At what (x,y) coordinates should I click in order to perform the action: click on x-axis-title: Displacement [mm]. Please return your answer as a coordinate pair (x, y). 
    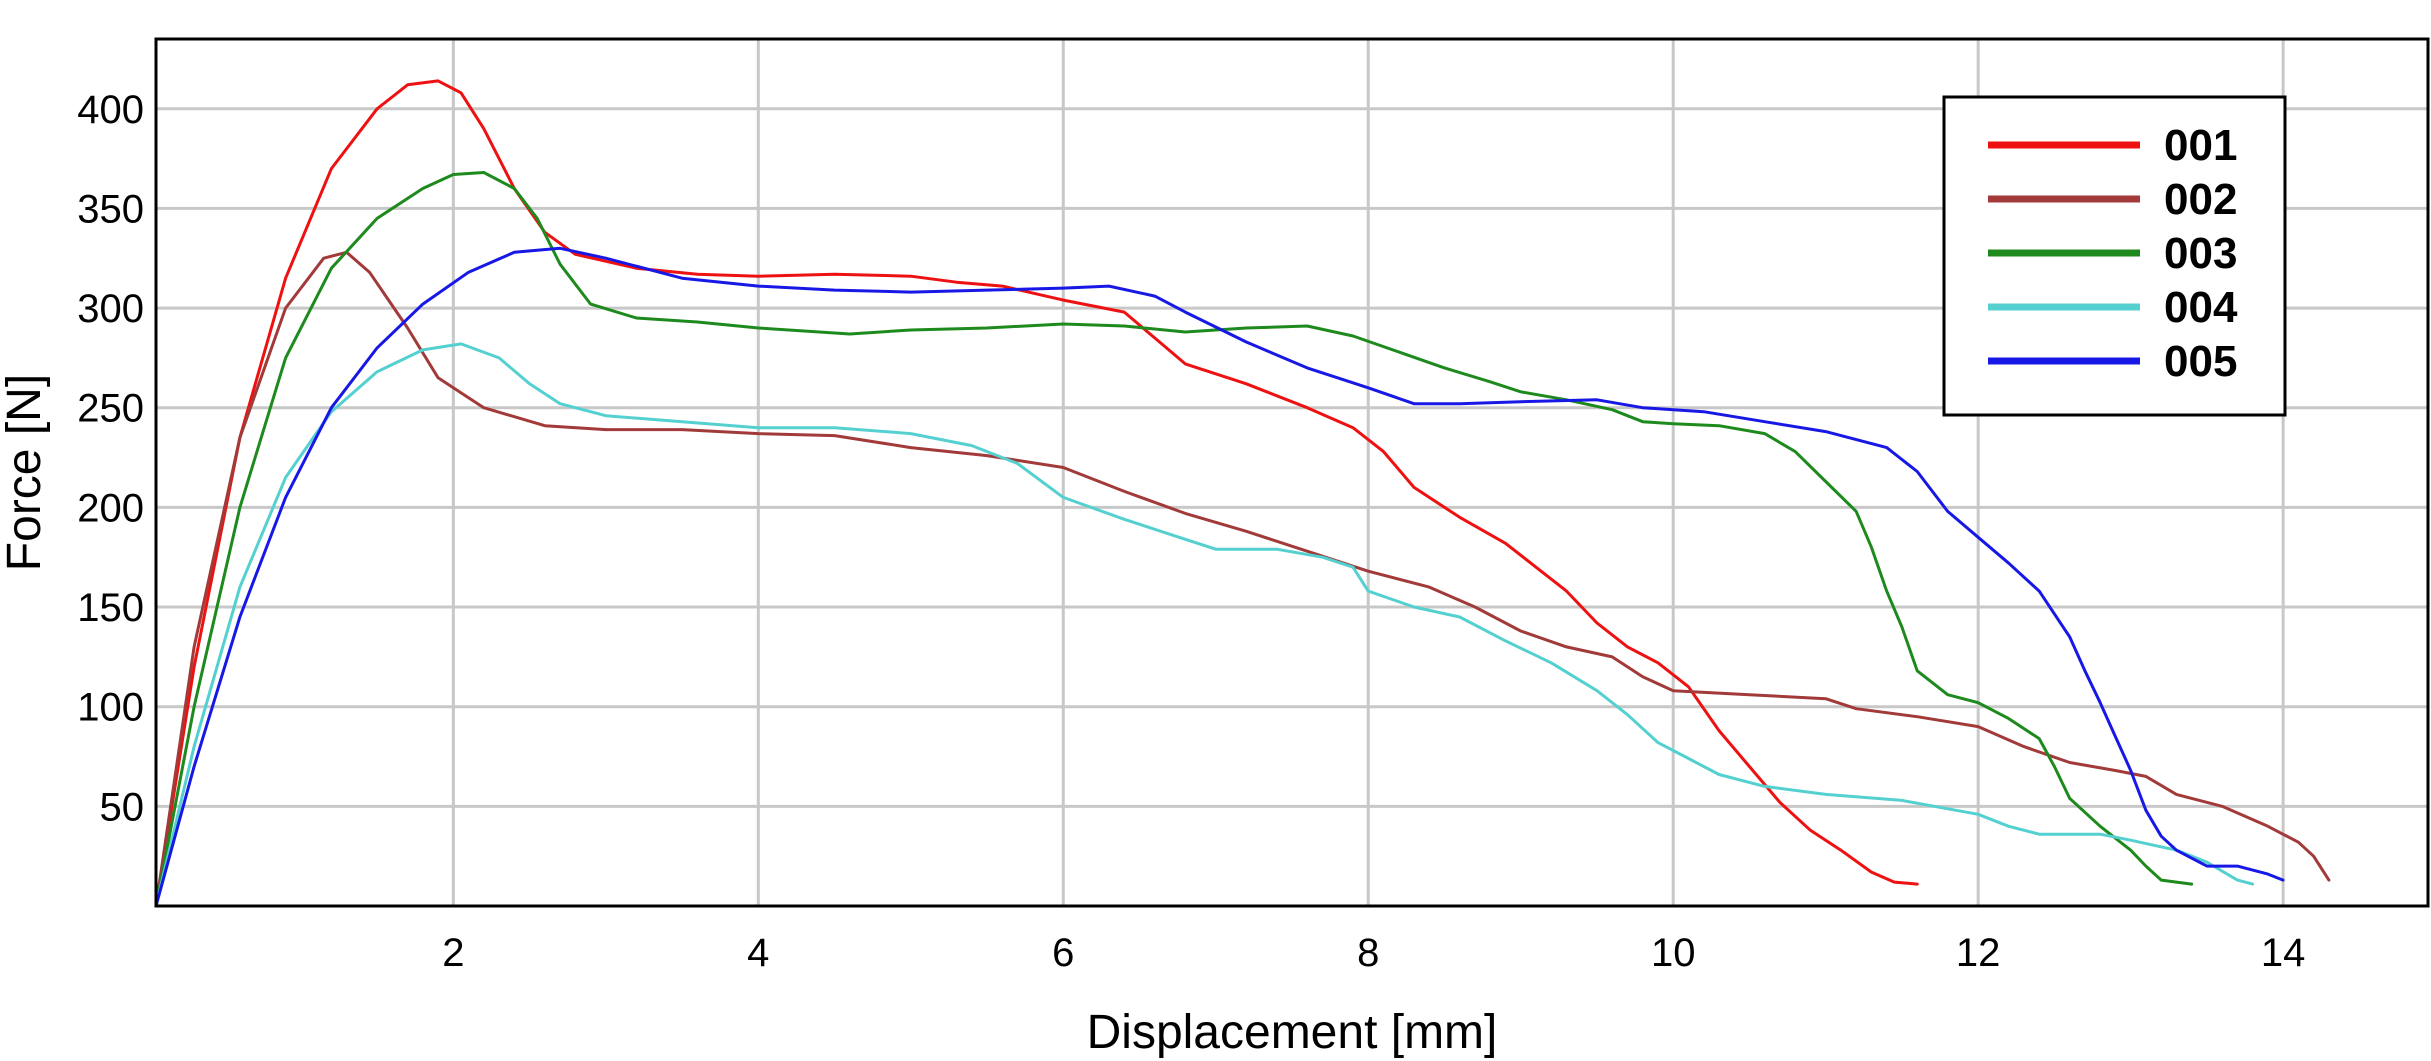
    Looking at the image, I should click on (1292, 1032).